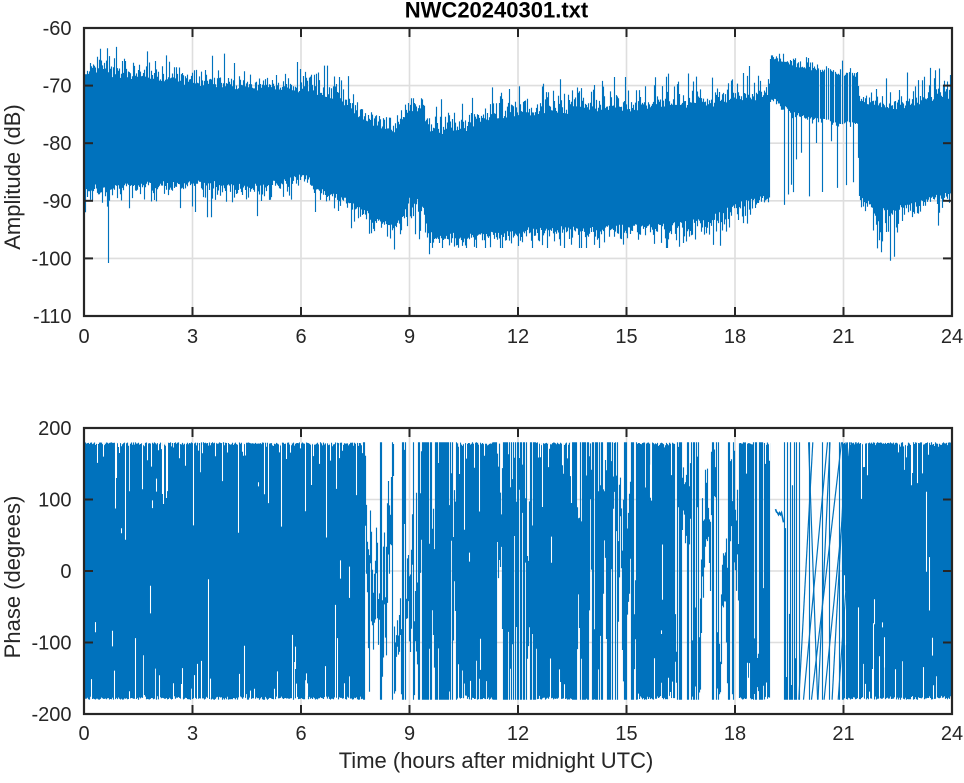 The image size is (964, 783). I want to click on svg-text: 200, so click(54, 429).